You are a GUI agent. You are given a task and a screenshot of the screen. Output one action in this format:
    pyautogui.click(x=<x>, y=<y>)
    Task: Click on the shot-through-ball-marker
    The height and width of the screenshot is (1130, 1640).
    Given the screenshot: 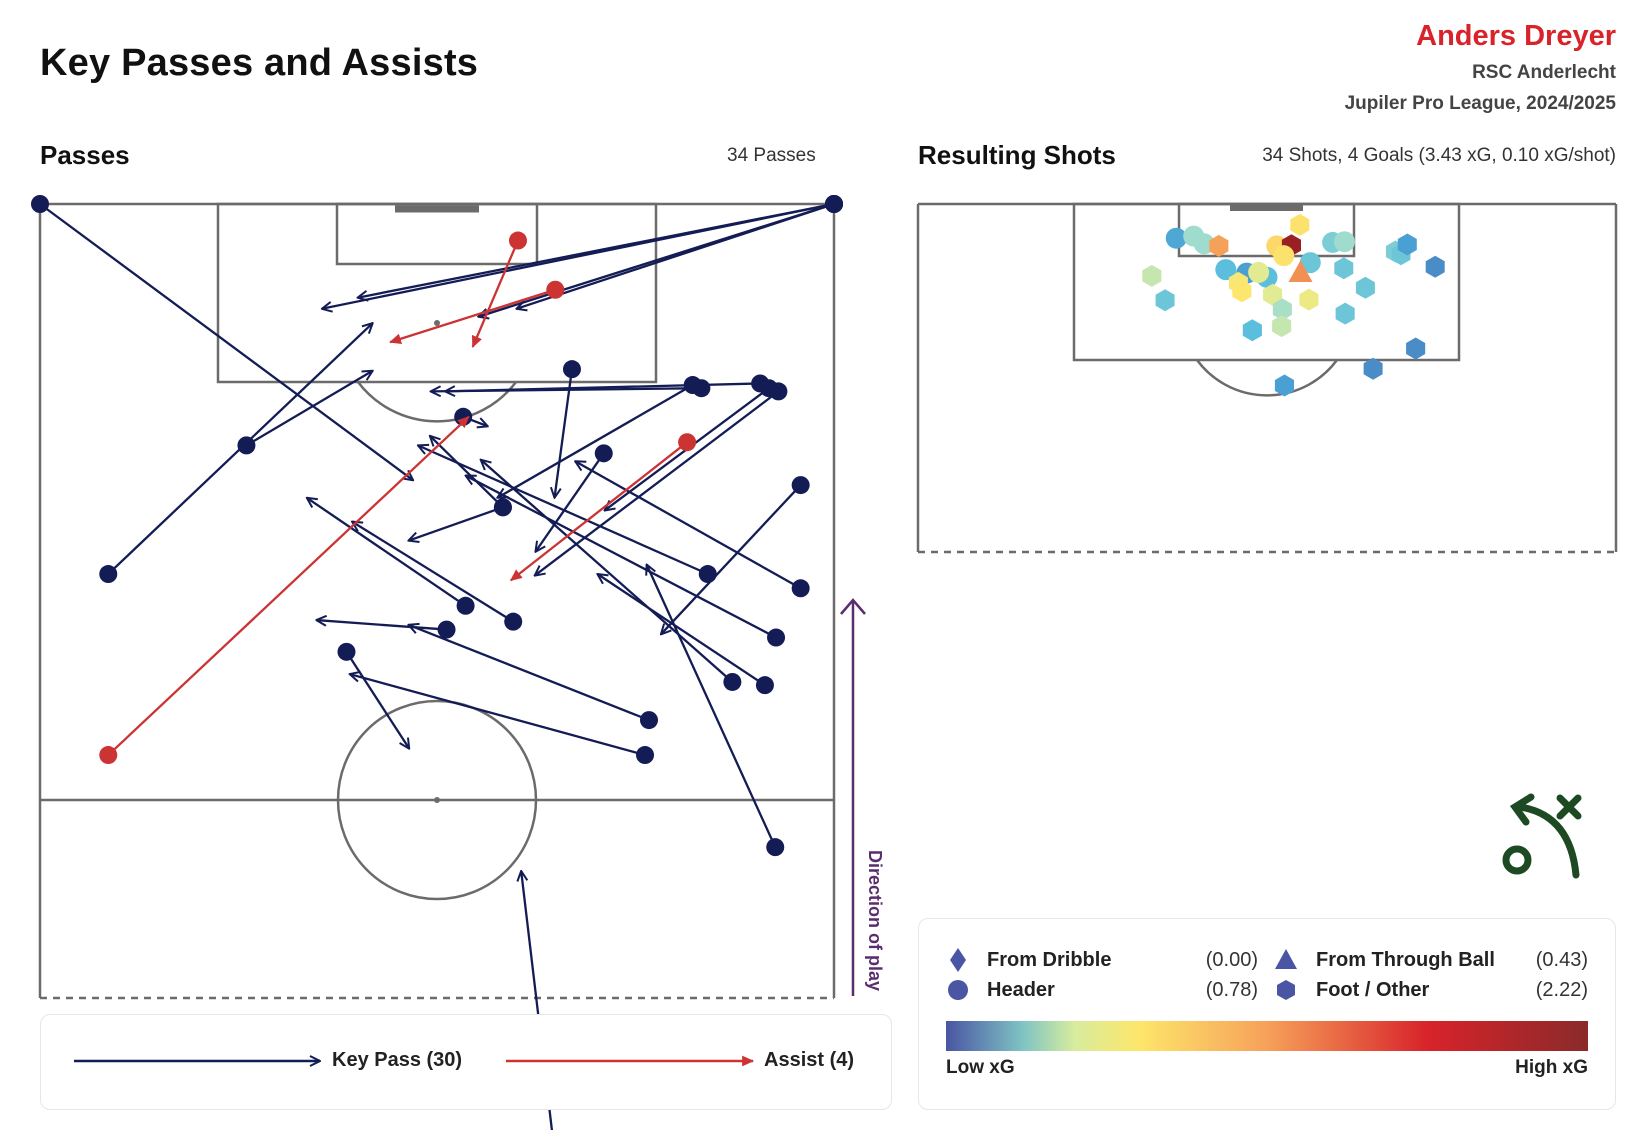 What is the action you would take?
    pyautogui.click(x=1300, y=271)
    